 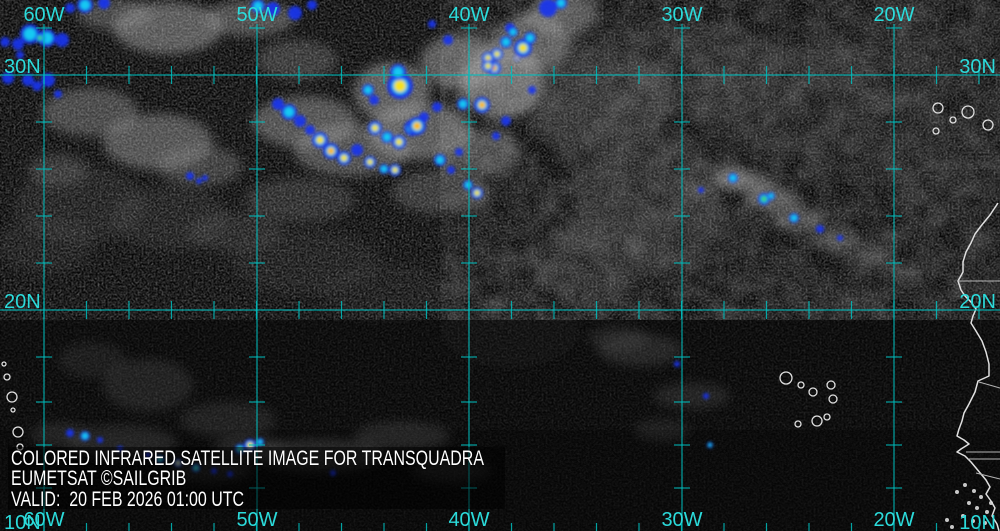 What do you see at coordinates (893, 520) in the screenshot?
I see `coord-label-bottom-20W: 20W` at bounding box center [893, 520].